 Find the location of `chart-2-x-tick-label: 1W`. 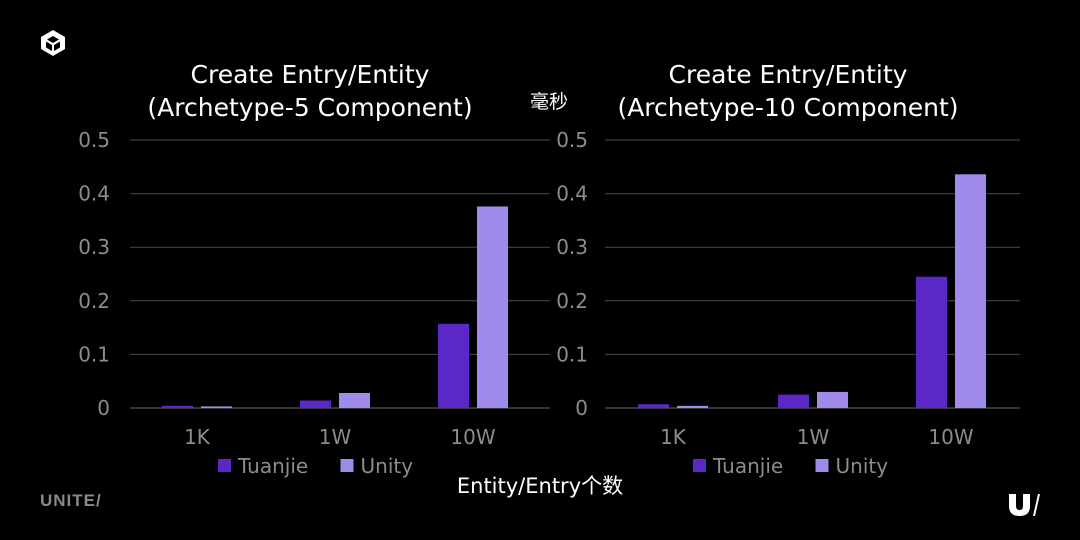

chart-2-x-tick-label: 1W is located at coordinates (813, 437).